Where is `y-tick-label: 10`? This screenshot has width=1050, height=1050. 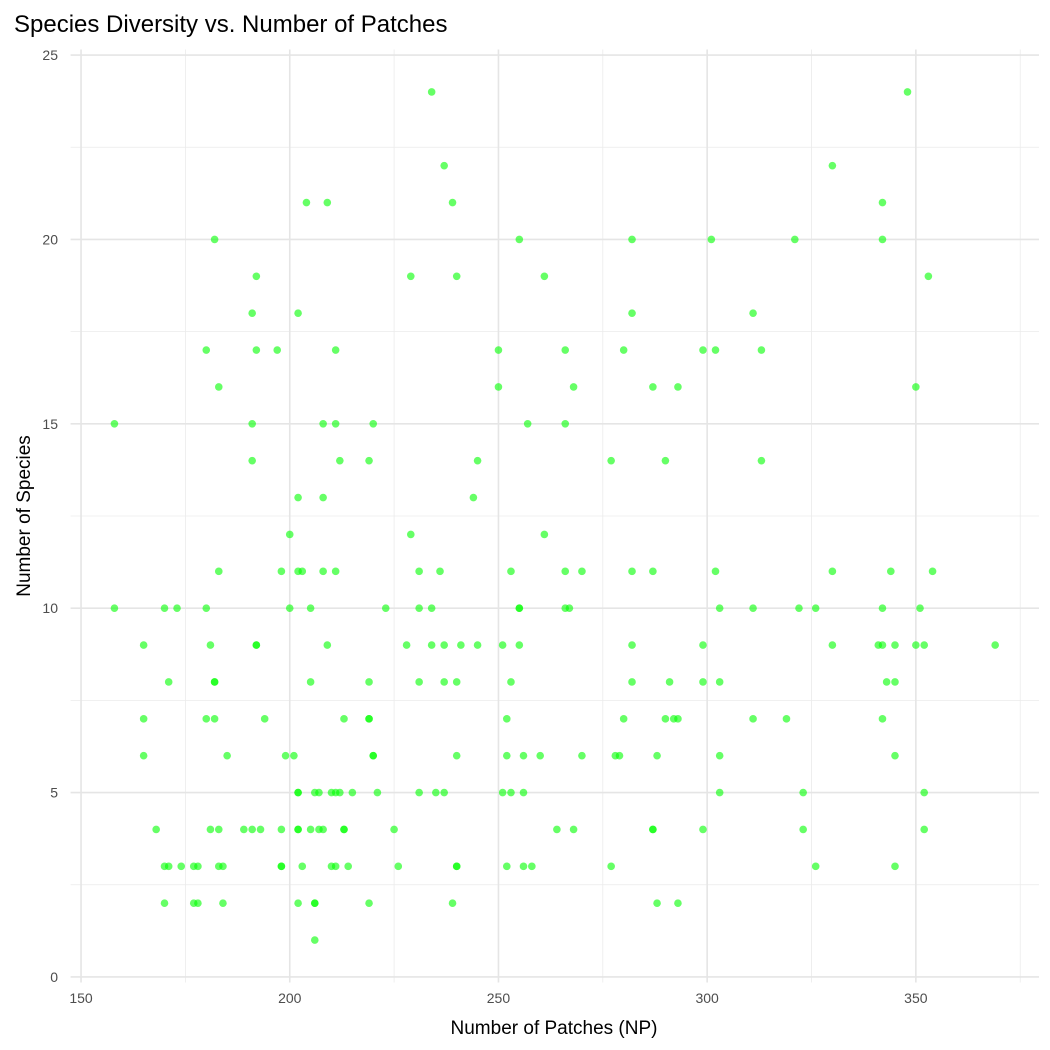
y-tick-label: 10 is located at coordinates (50, 608).